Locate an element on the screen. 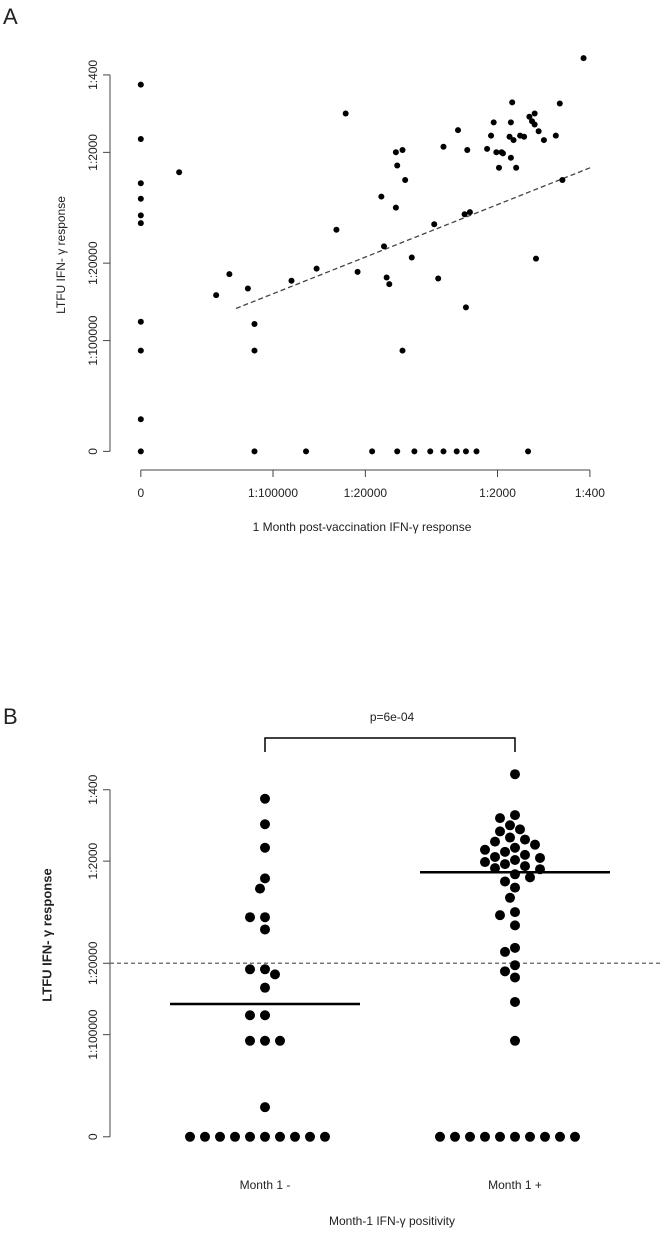  x-axis-title: 1 Month post-vaccination IFN-γ response is located at coordinates (362, 527).